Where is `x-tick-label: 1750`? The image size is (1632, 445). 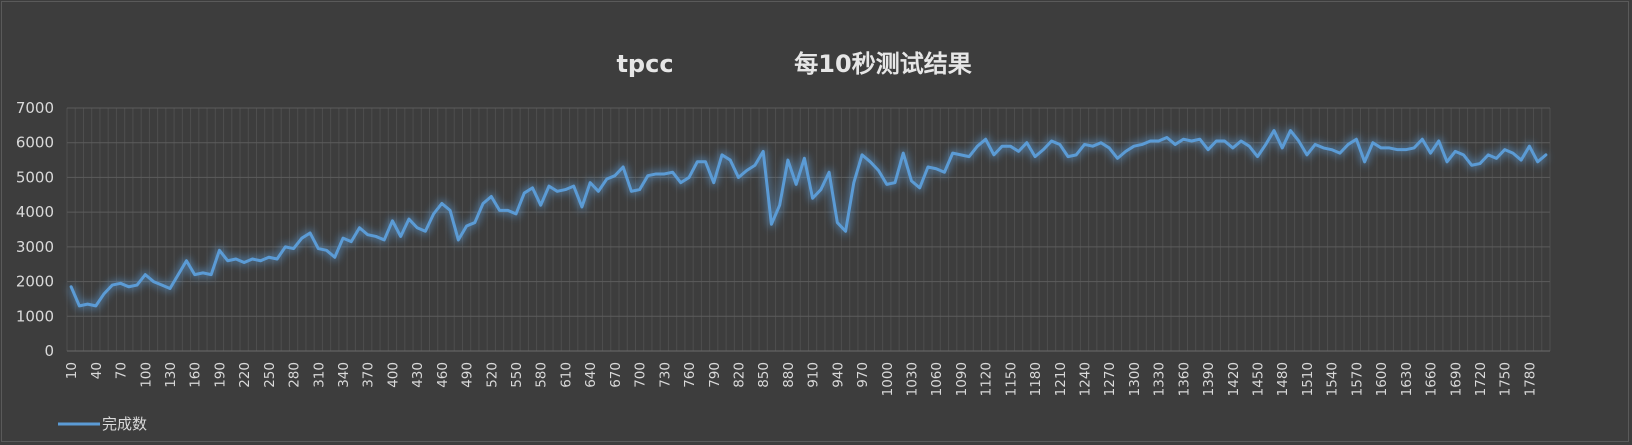
x-tick-label: 1750 is located at coordinates (1506, 379).